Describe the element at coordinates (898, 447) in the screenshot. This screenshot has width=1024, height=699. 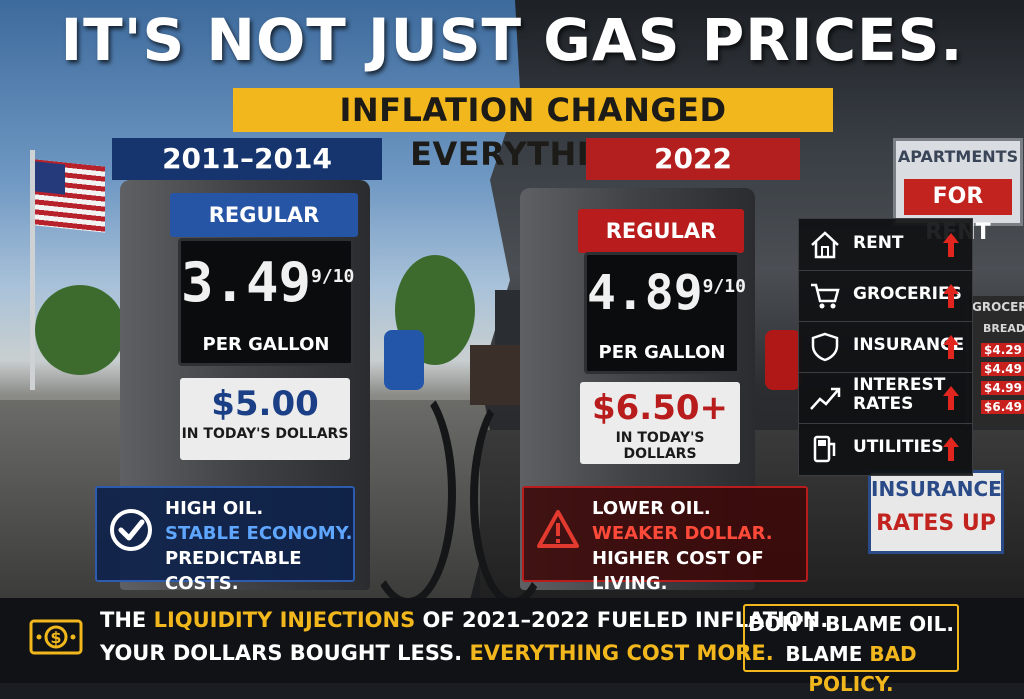
I see `cost-label-utilities: UTILITIES` at that location.